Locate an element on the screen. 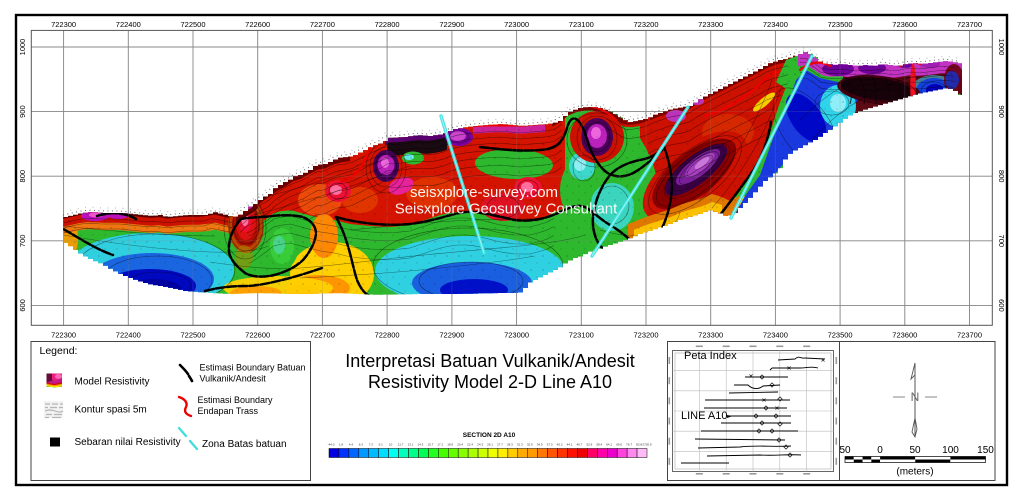 This screenshot has width=1024, height=489. svg-text: Sebaran nilai Resistivity is located at coordinates (128, 442).